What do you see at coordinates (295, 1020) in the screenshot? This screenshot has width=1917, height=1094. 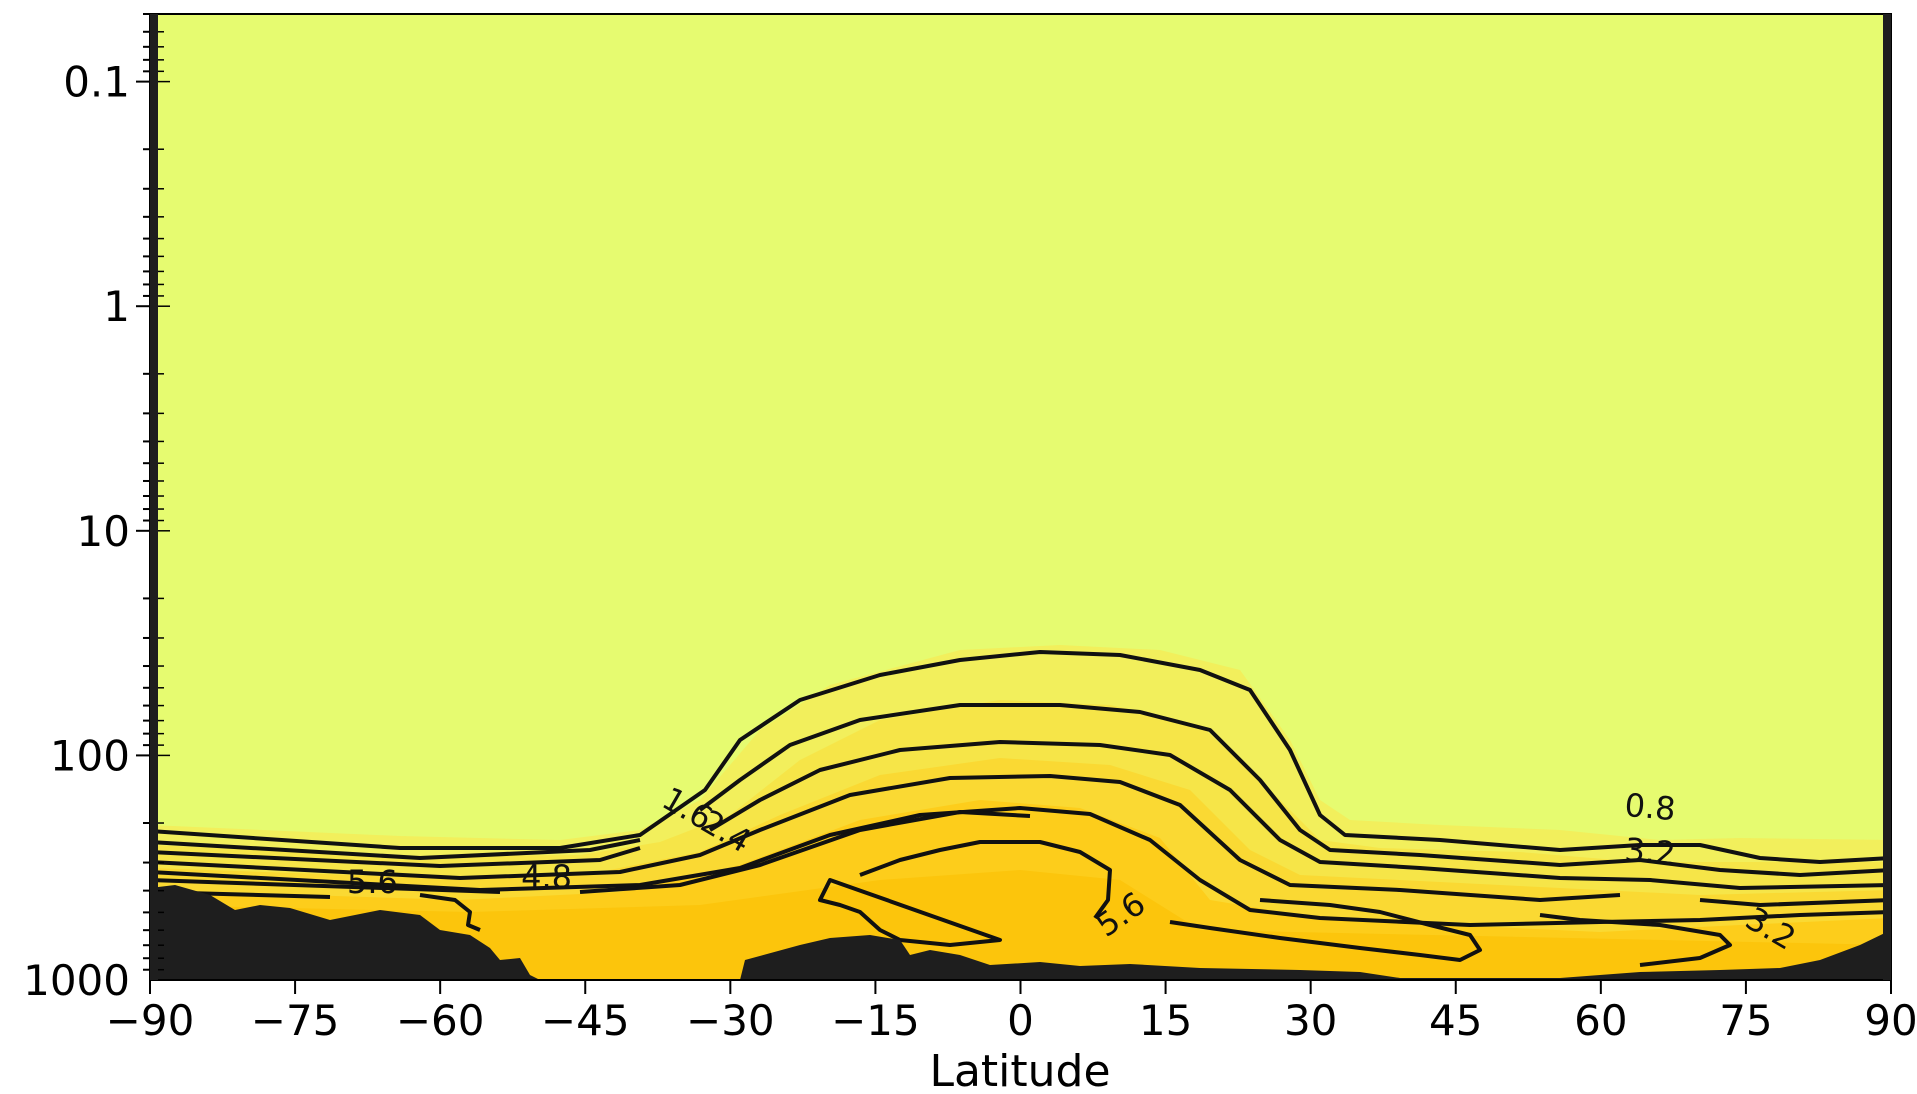 I see `x-tick-label: −75` at bounding box center [295, 1020].